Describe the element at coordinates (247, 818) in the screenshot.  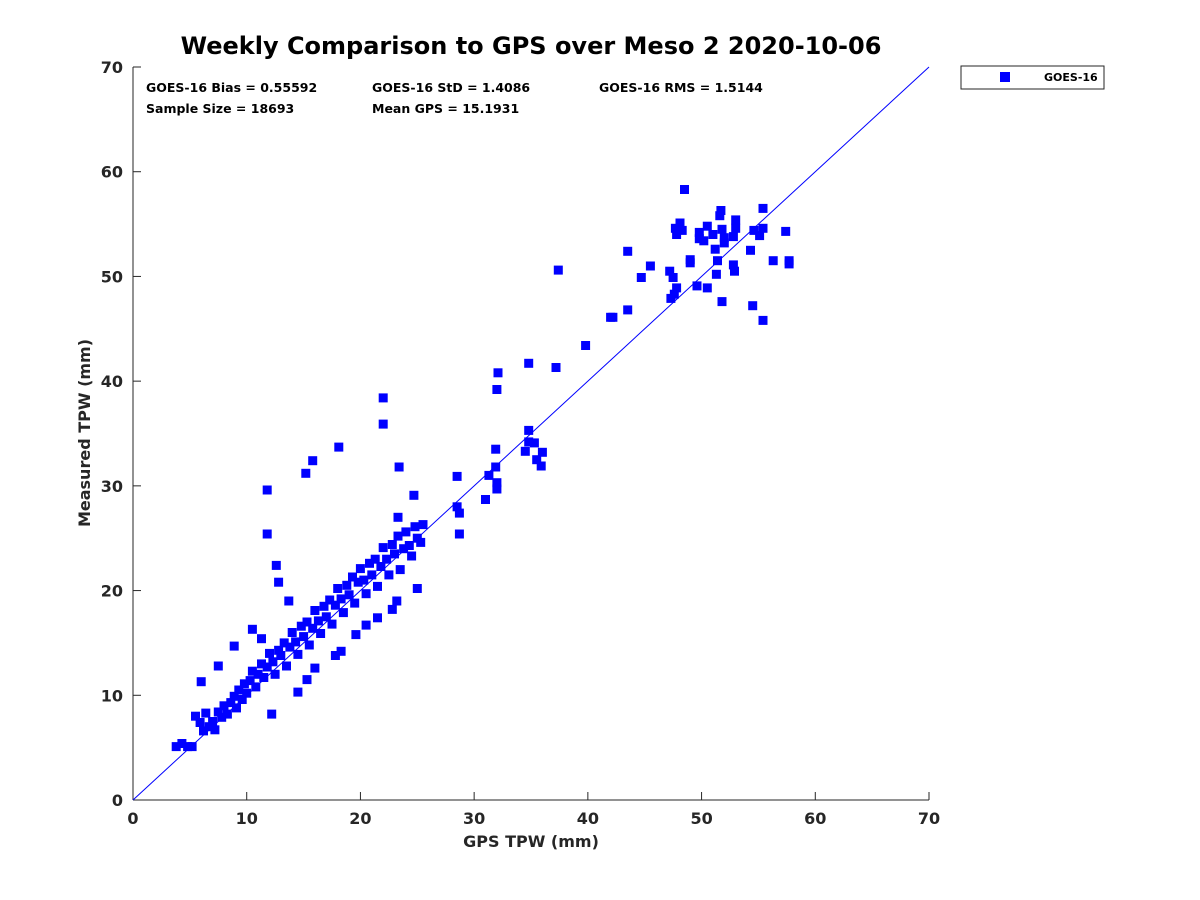
I see `x-tick-label: 10` at that location.